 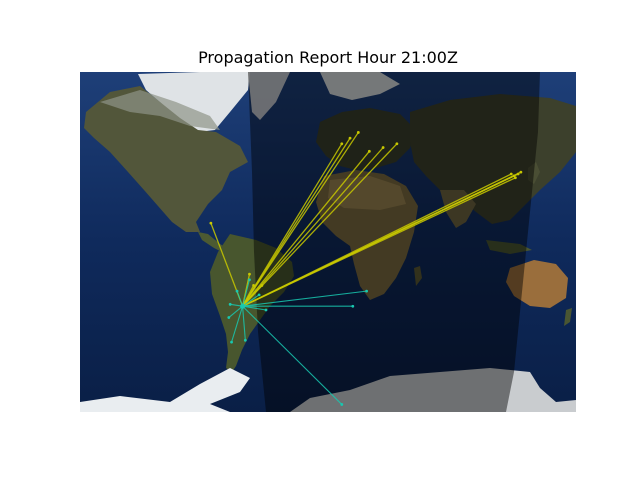 What do you see at coordinates (160, 110) in the screenshot?
I see `north-america-north` at bounding box center [160, 110].